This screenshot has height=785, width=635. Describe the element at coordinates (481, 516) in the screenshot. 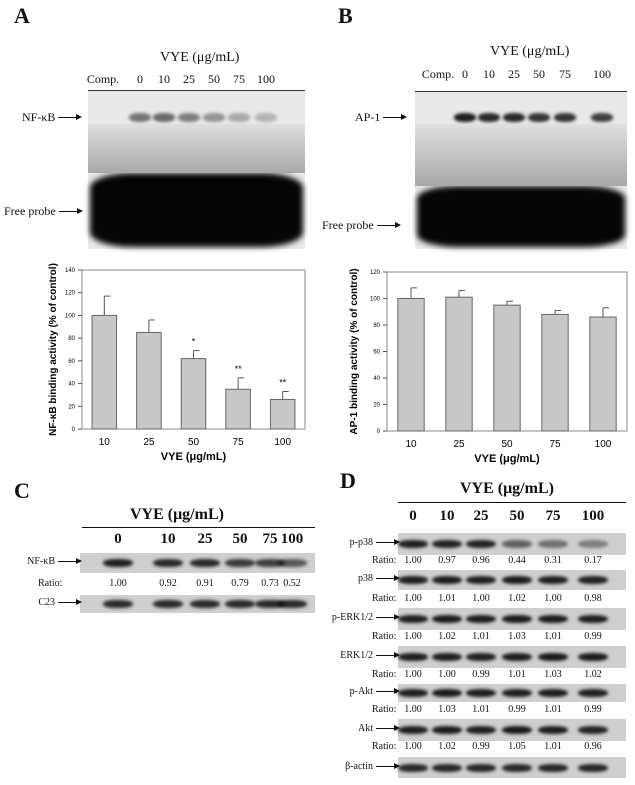

I see `lane-label: 25` at that location.